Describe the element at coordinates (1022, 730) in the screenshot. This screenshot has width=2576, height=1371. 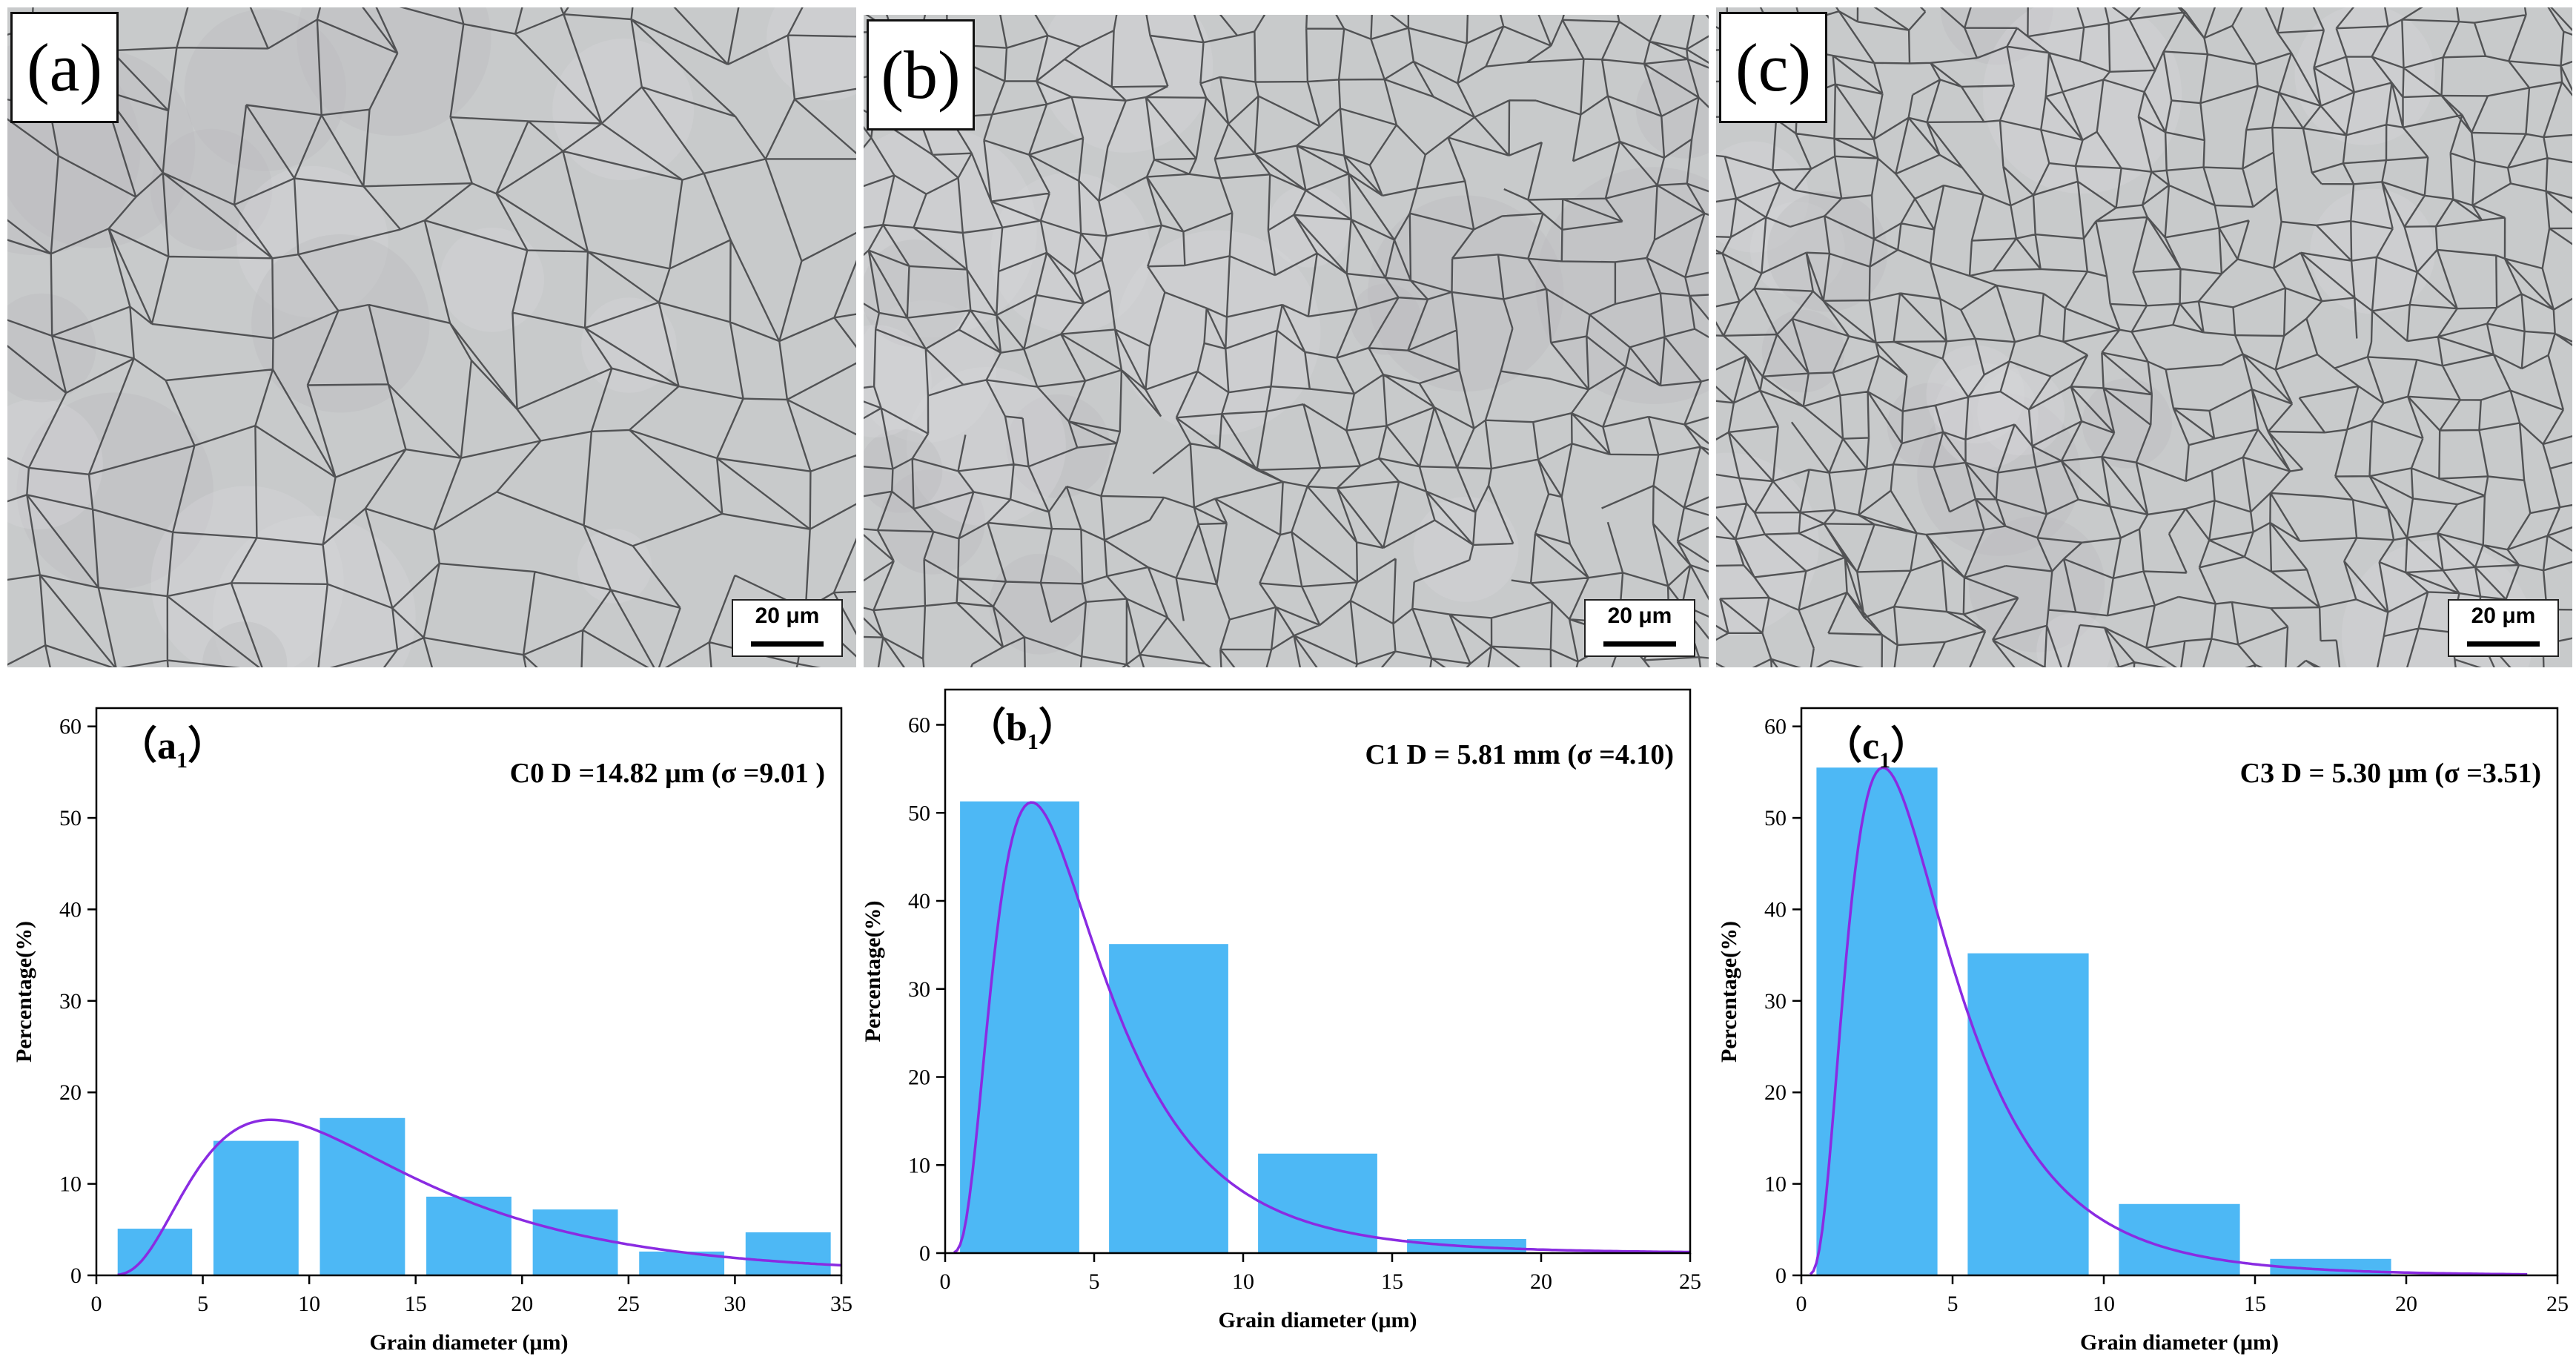
I see `chart-panel-label: （b1）` at that location.